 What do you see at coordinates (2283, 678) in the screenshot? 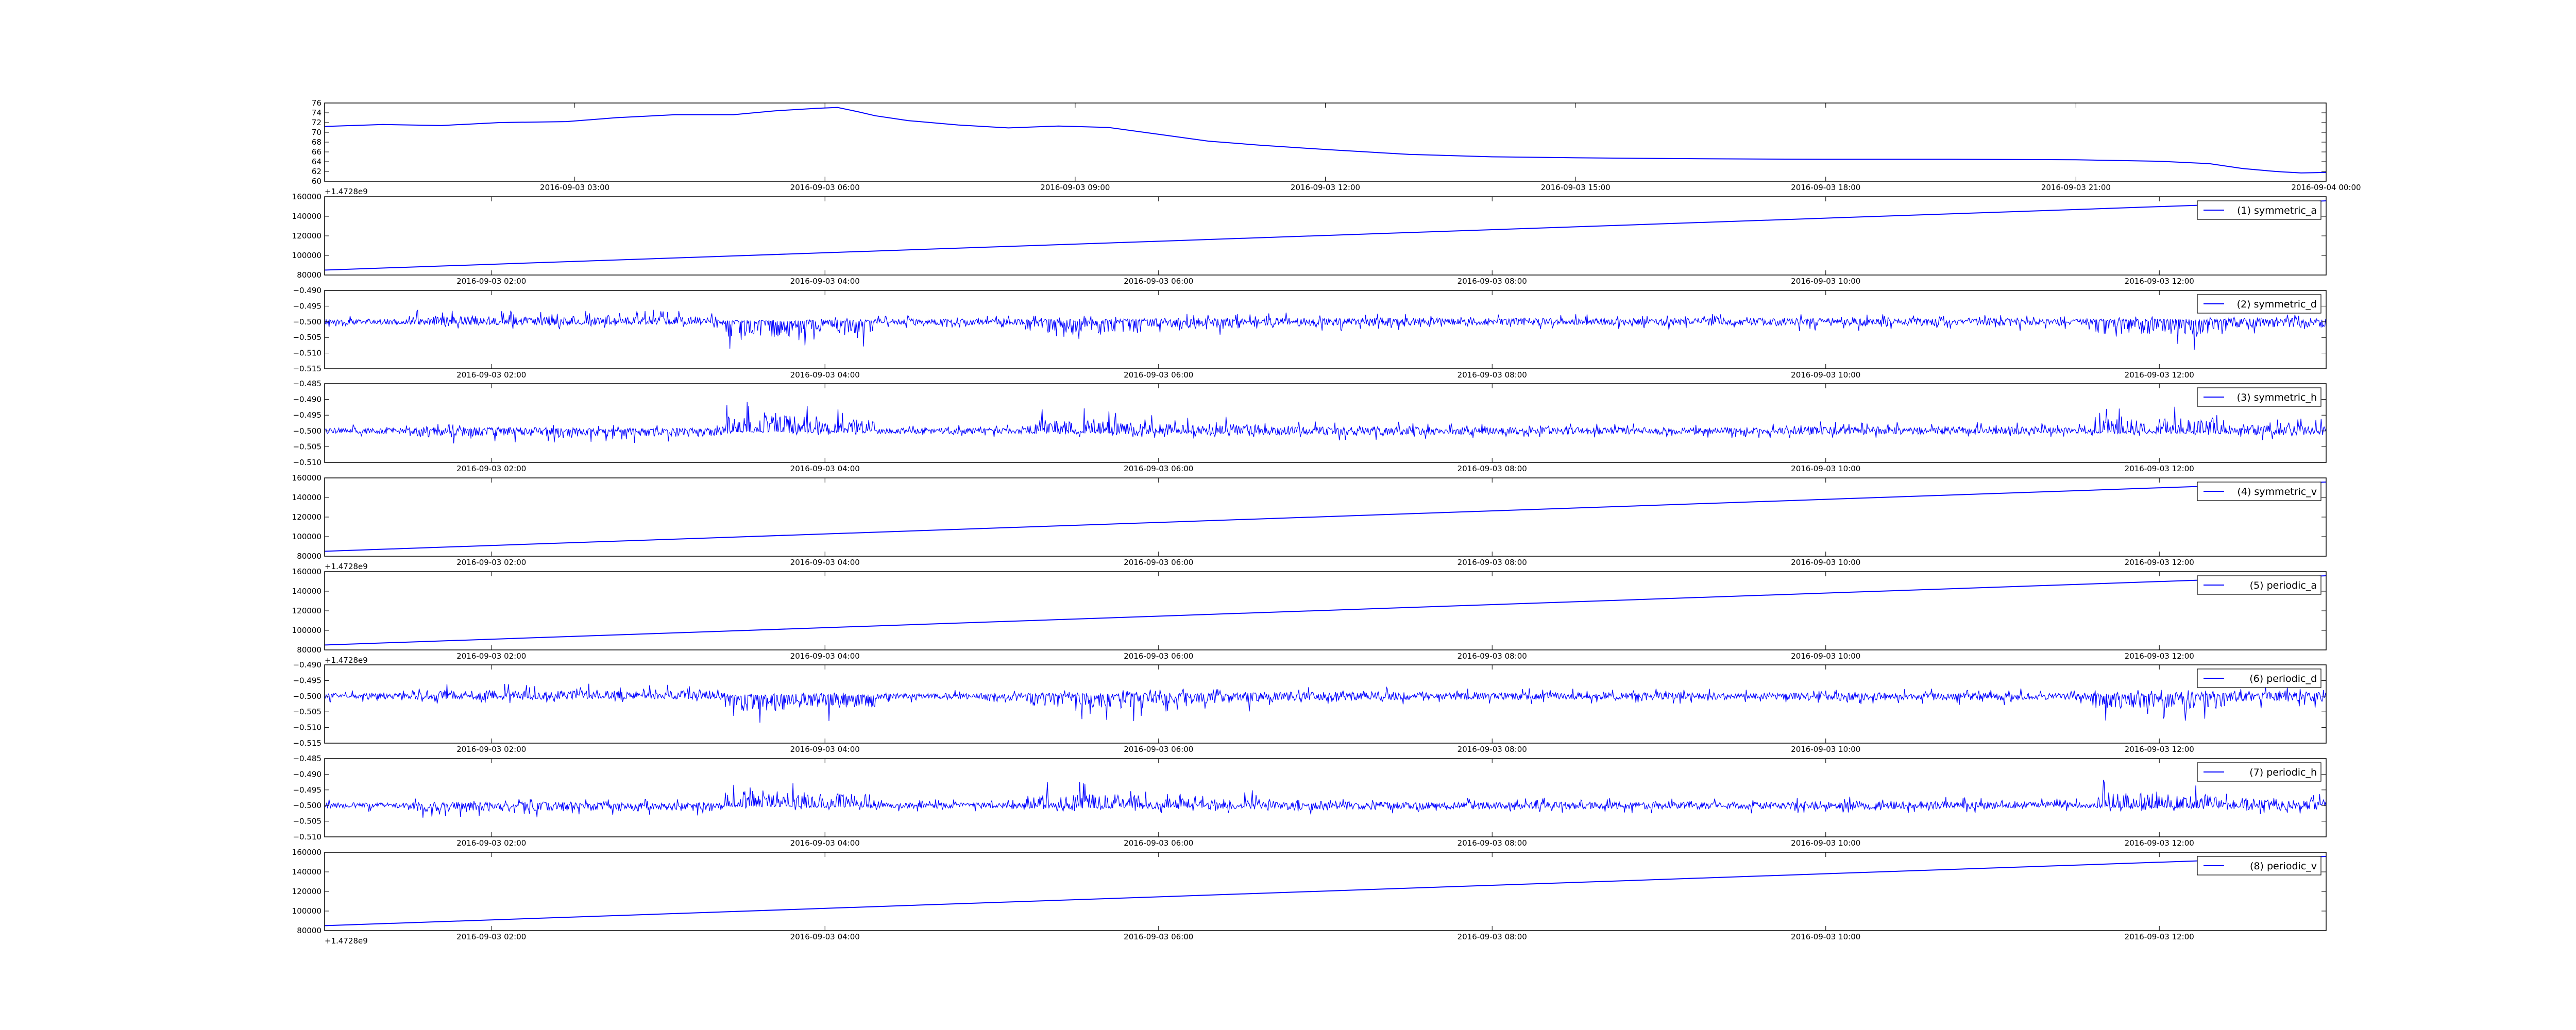
I see `legend-label: (6) periodic_d` at bounding box center [2283, 678].